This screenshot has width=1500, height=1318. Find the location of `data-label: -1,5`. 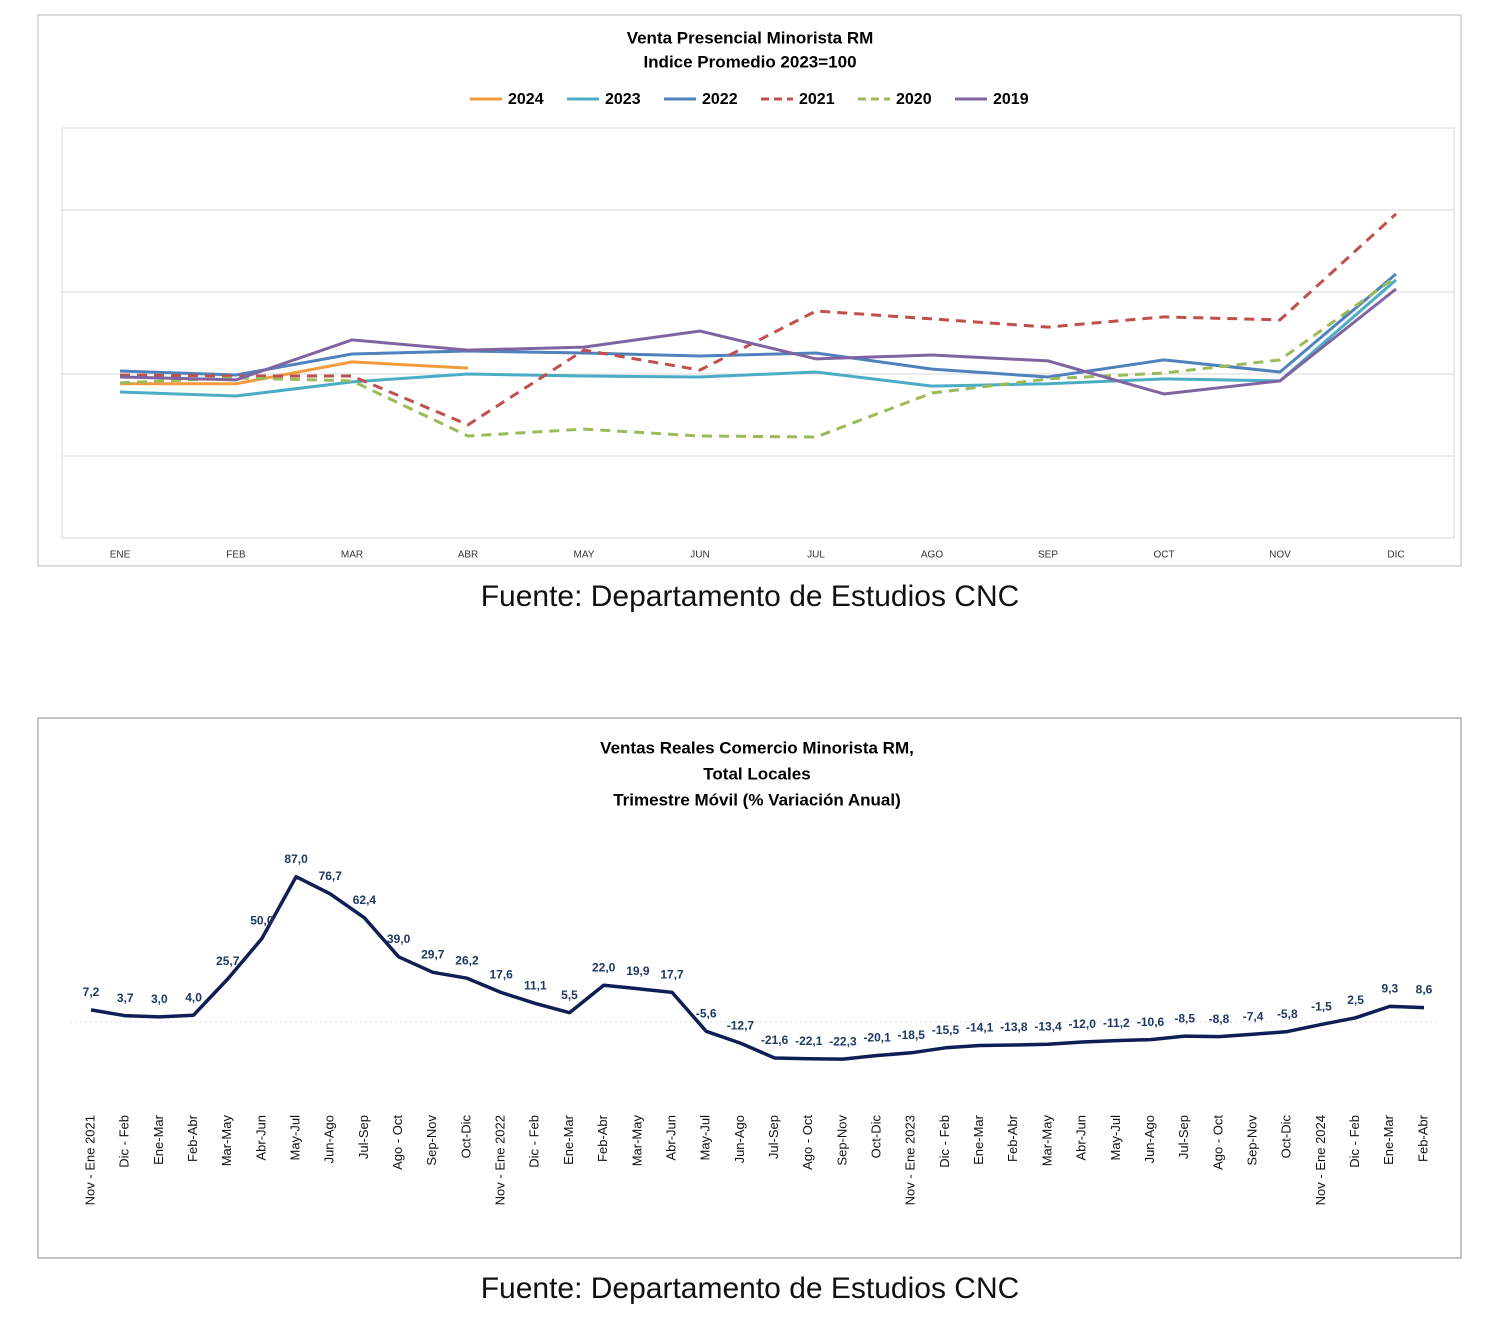

data-label: -1,5 is located at coordinates (1321, 1007).